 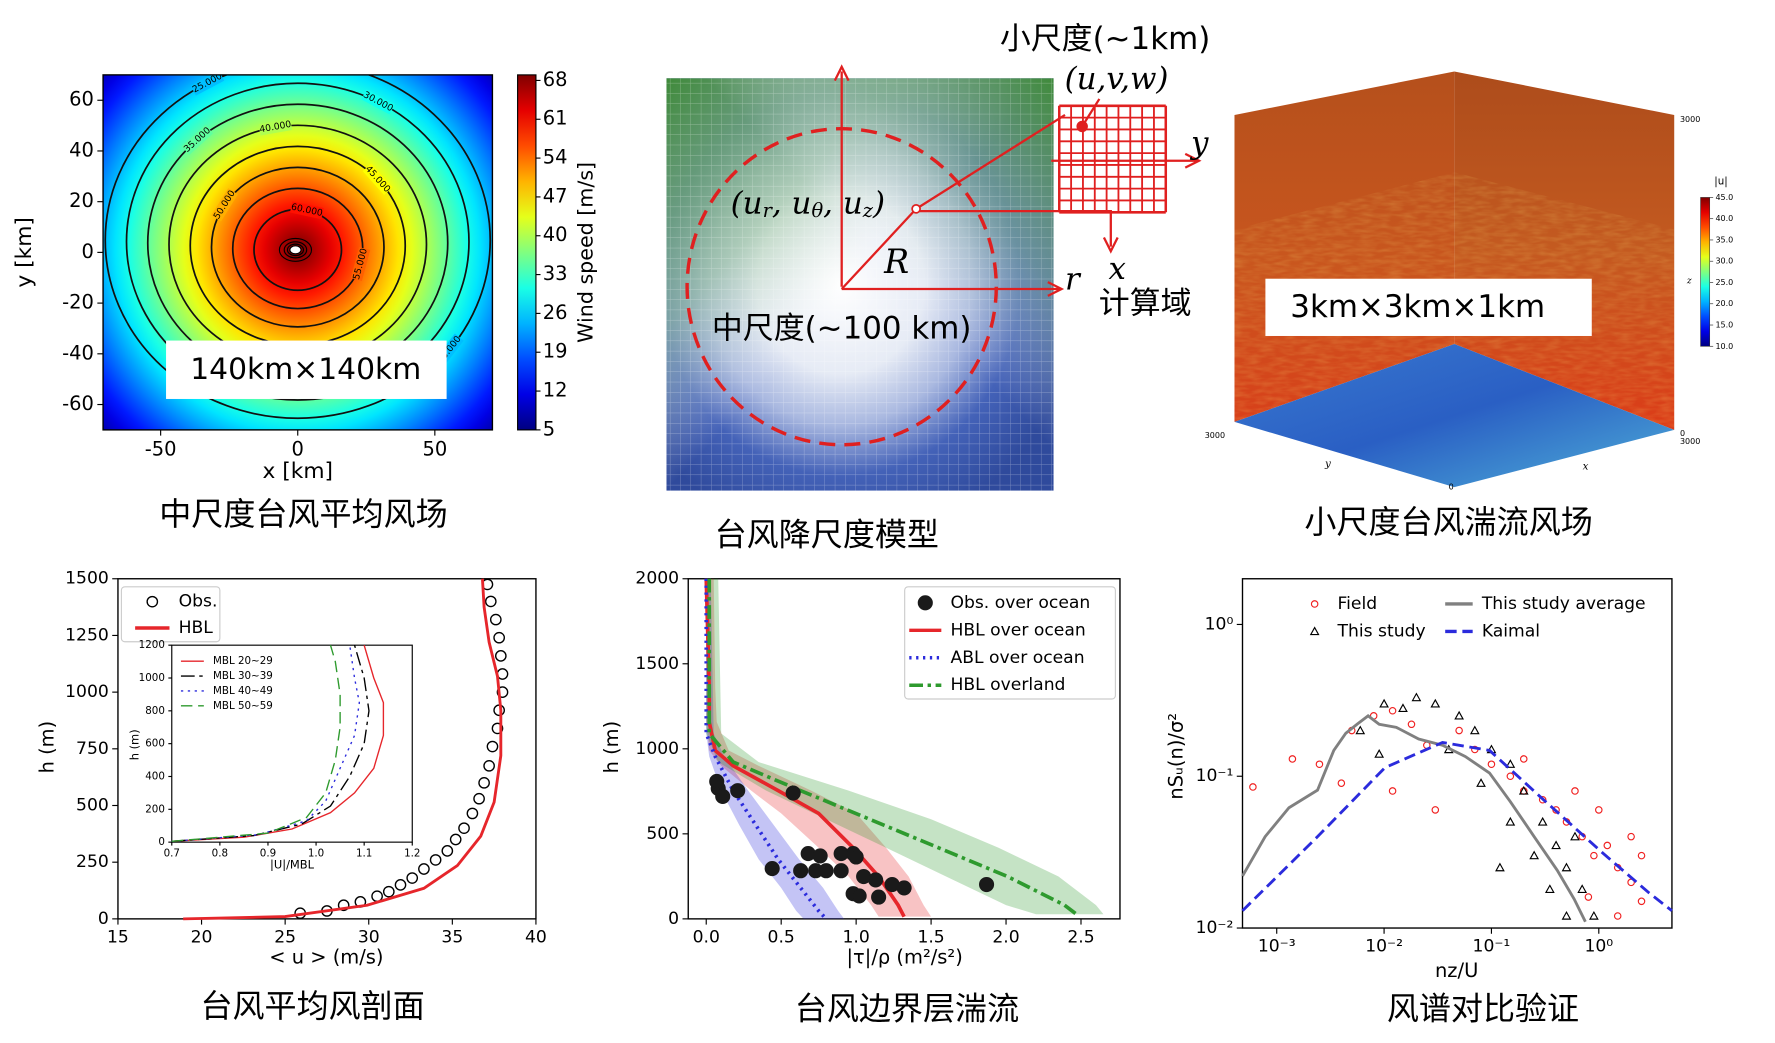 I want to click on inset-background, so click(x=292, y=744).